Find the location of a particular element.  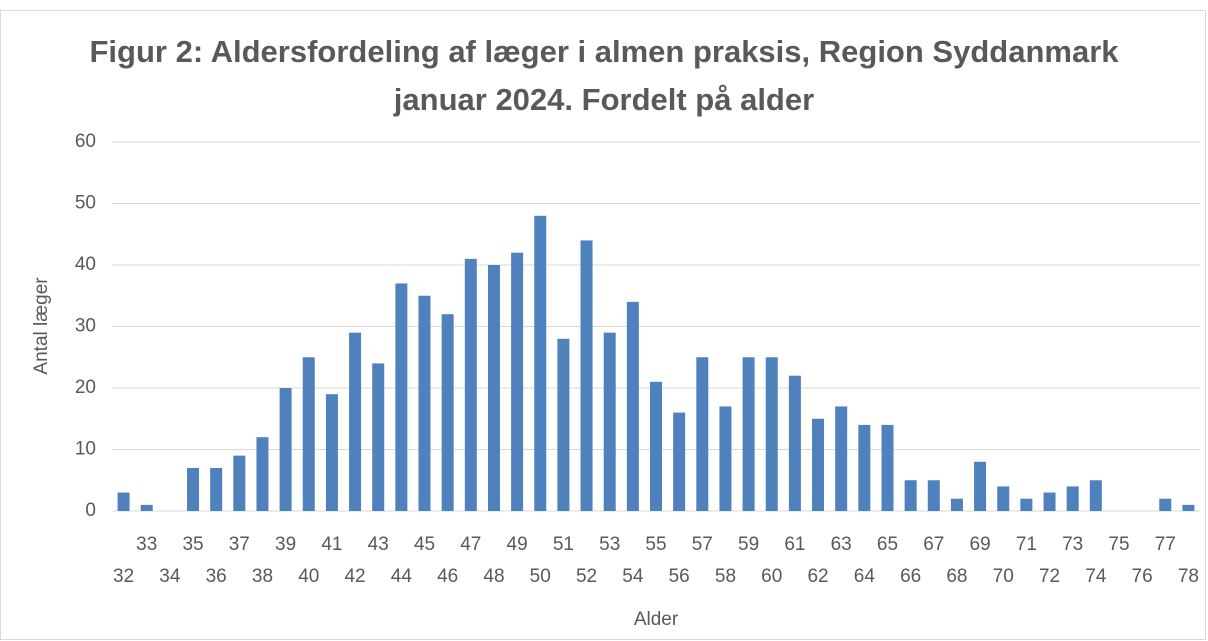

y-tick-label: 30 is located at coordinates (85, 326).